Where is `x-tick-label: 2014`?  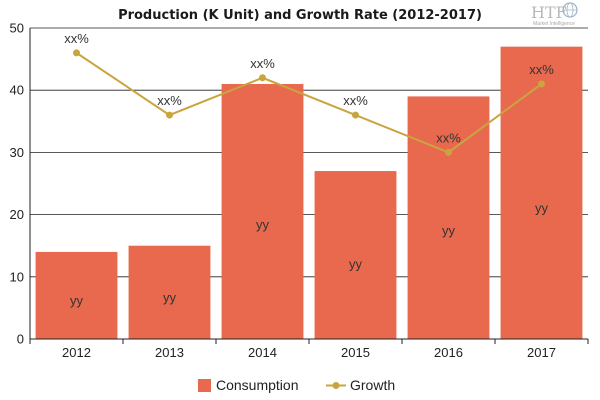 x-tick-label: 2014 is located at coordinates (262, 352).